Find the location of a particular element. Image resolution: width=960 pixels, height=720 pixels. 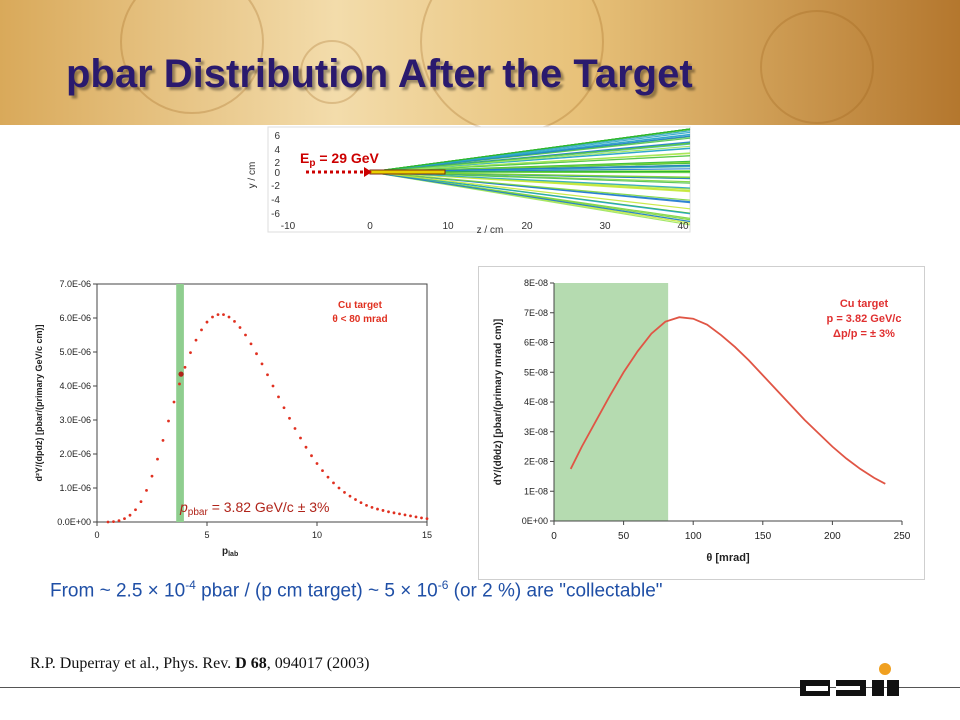

x-tick-label: 0 is located at coordinates (554, 536).